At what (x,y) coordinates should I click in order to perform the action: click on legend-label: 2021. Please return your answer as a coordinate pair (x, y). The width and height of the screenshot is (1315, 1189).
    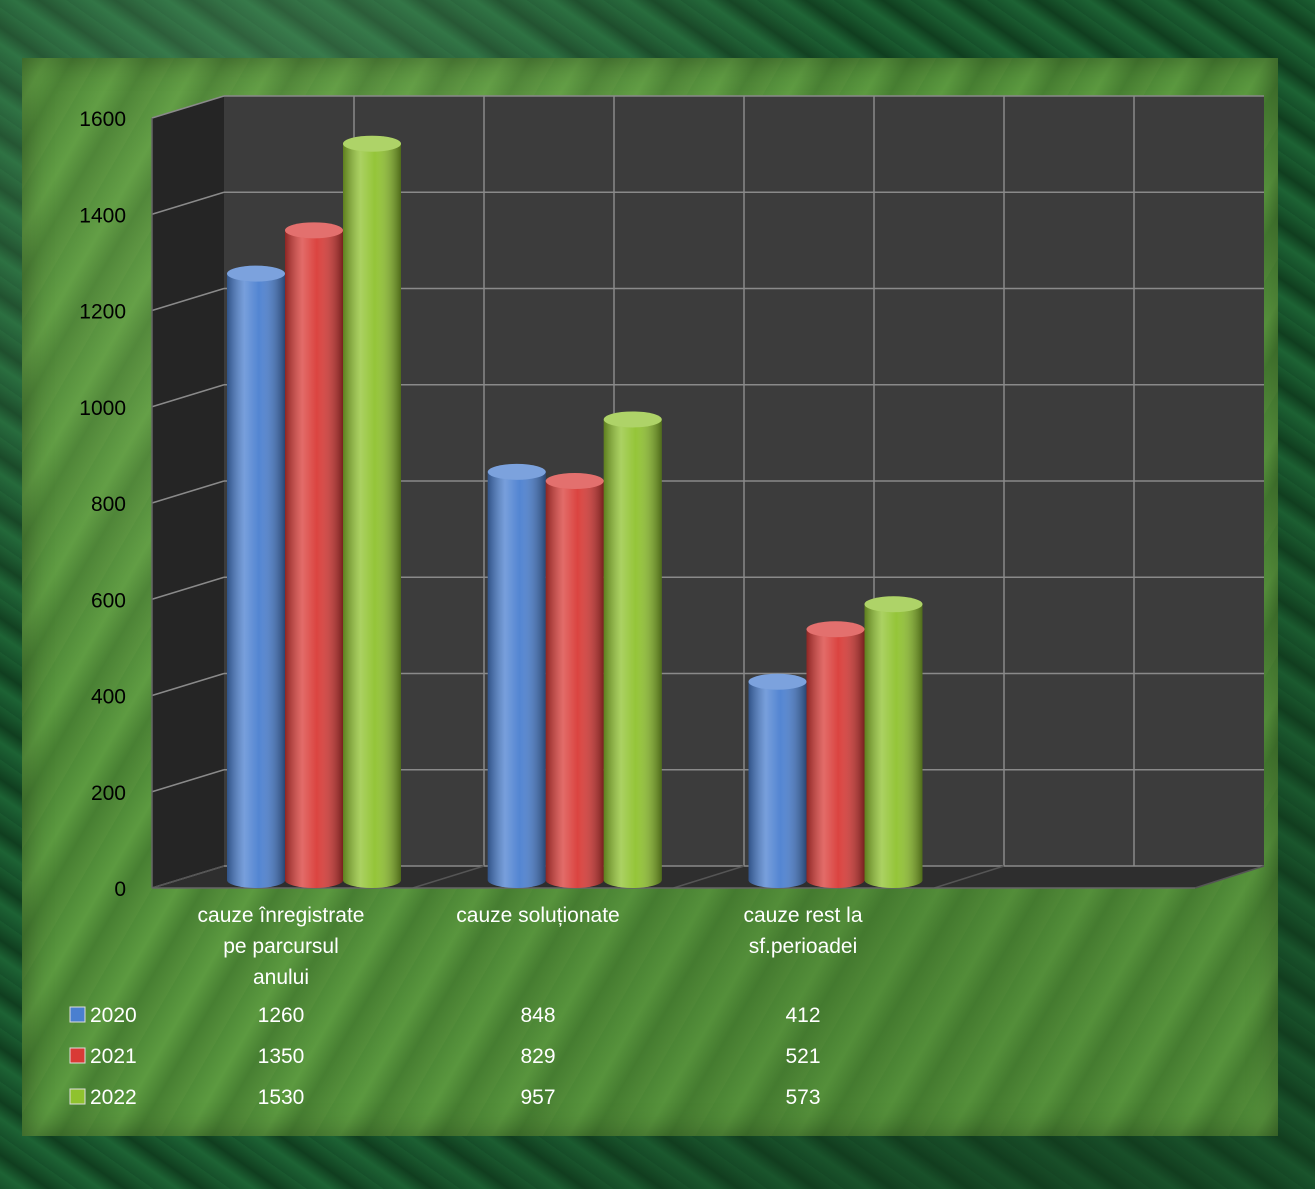
    Looking at the image, I should click on (113, 1056).